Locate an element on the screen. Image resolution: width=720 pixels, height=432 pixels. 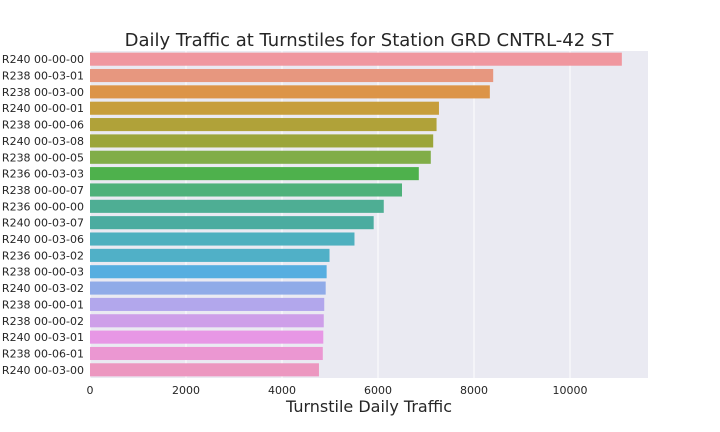
y-tick-label: R238 00-00-06 is located at coordinates (43, 125).